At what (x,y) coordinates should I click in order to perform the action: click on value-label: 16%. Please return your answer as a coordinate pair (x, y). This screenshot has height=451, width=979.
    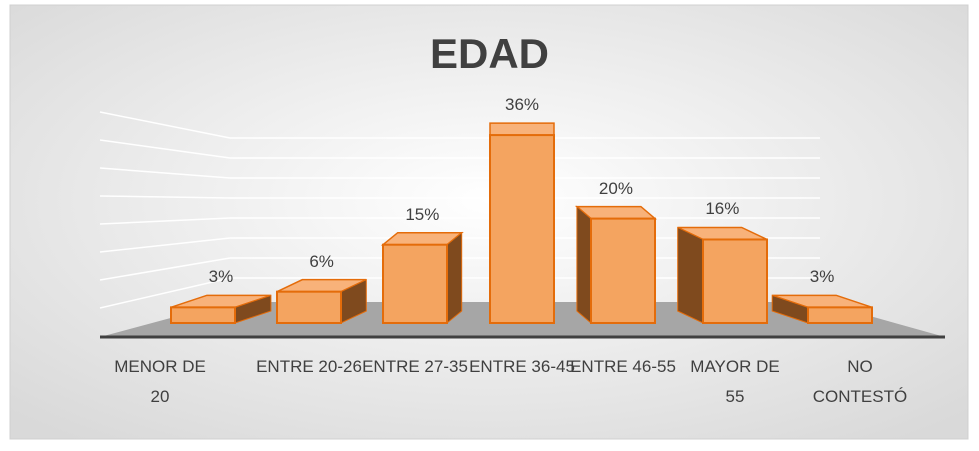
    Looking at the image, I should click on (722, 209).